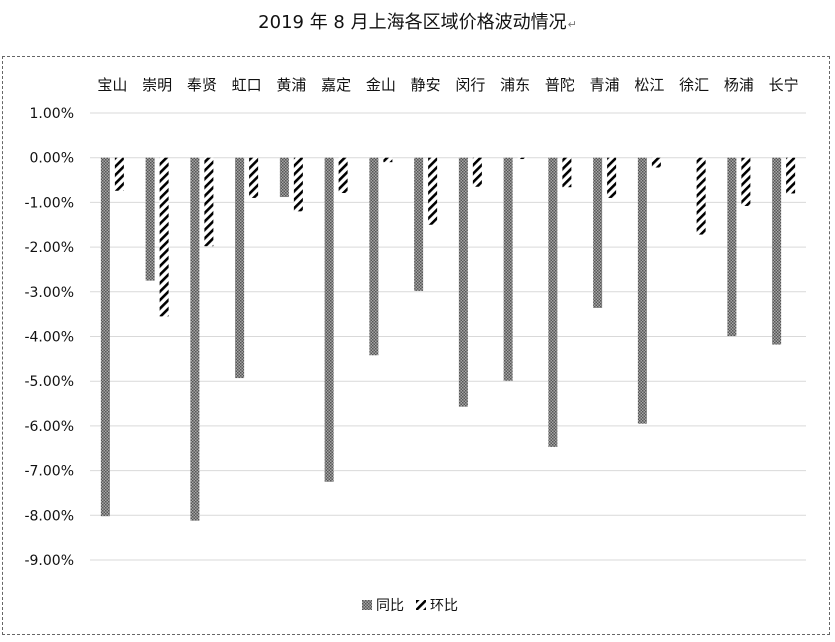 The width and height of the screenshot is (835, 642). What do you see at coordinates (52, 159) in the screenshot?
I see `y-tick-label: 0.00%` at bounding box center [52, 159].